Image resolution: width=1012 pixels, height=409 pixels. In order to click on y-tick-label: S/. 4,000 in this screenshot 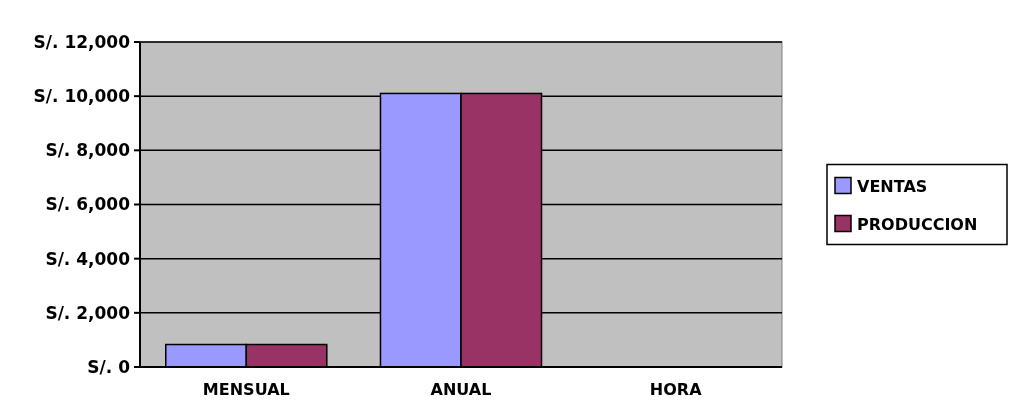, I will do `click(88, 258)`.